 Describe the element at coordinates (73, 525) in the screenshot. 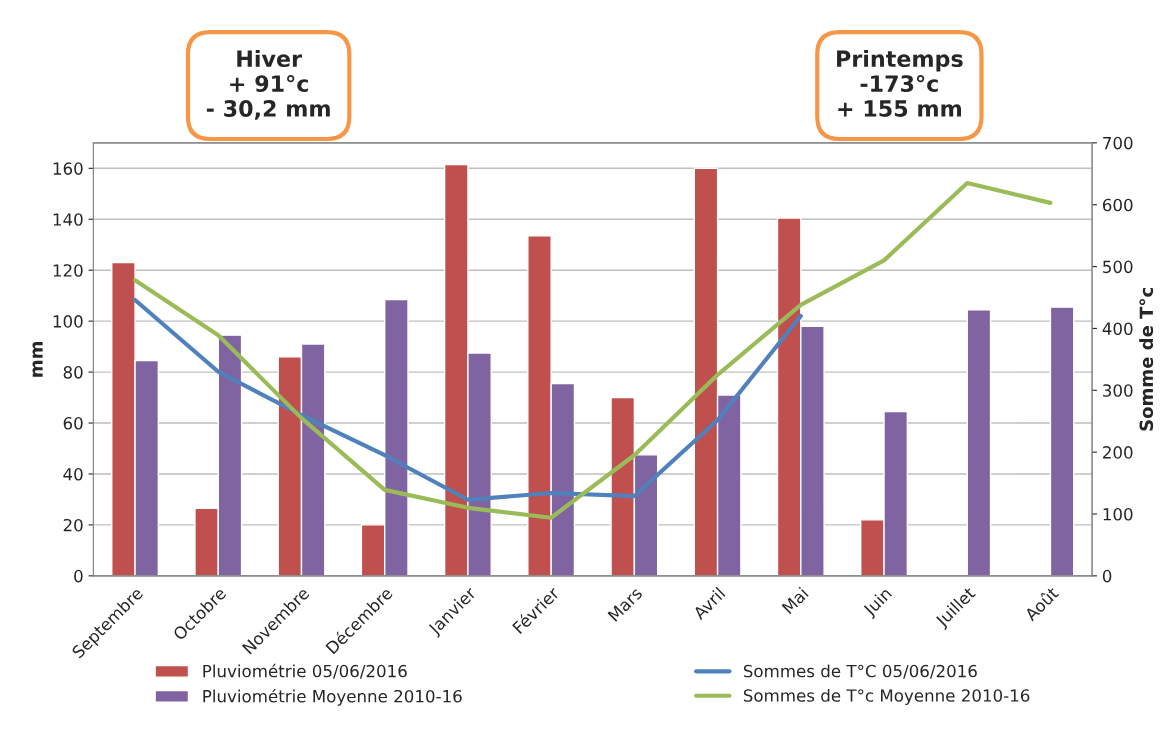

I see `y-tick-label: 20` at that location.